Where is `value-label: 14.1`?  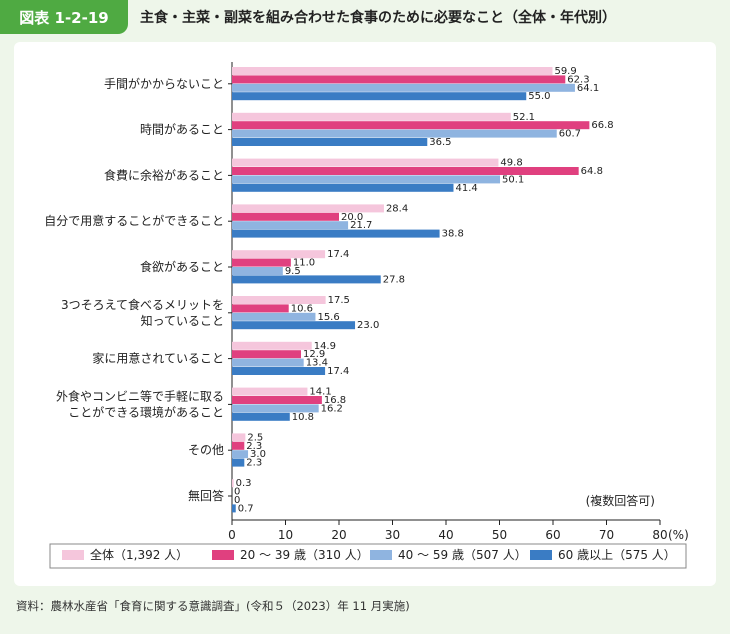
value-label: 14.1 is located at coordinates (320, 392).